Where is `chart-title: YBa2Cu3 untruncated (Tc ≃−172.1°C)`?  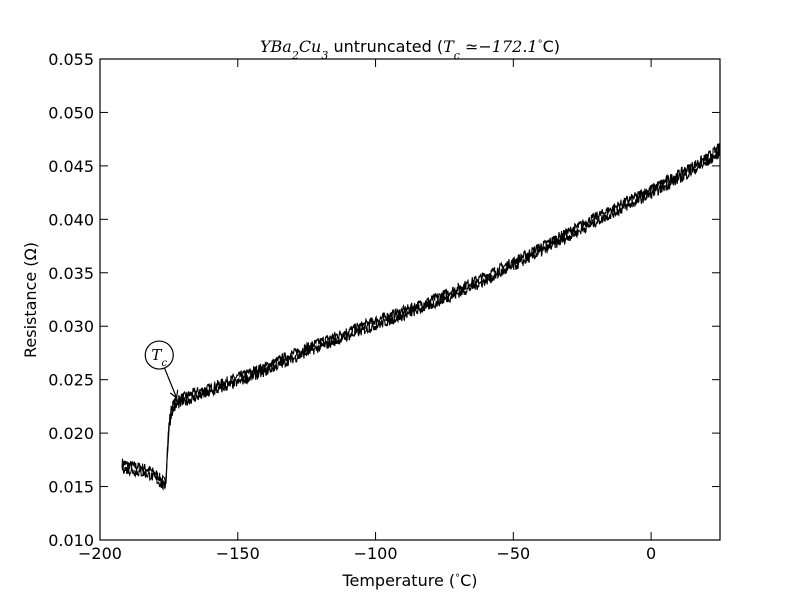
chart-title: YBa2Cu3 untruncated (Tc ≃−172.1°C) is located at coordinates (410, 49).